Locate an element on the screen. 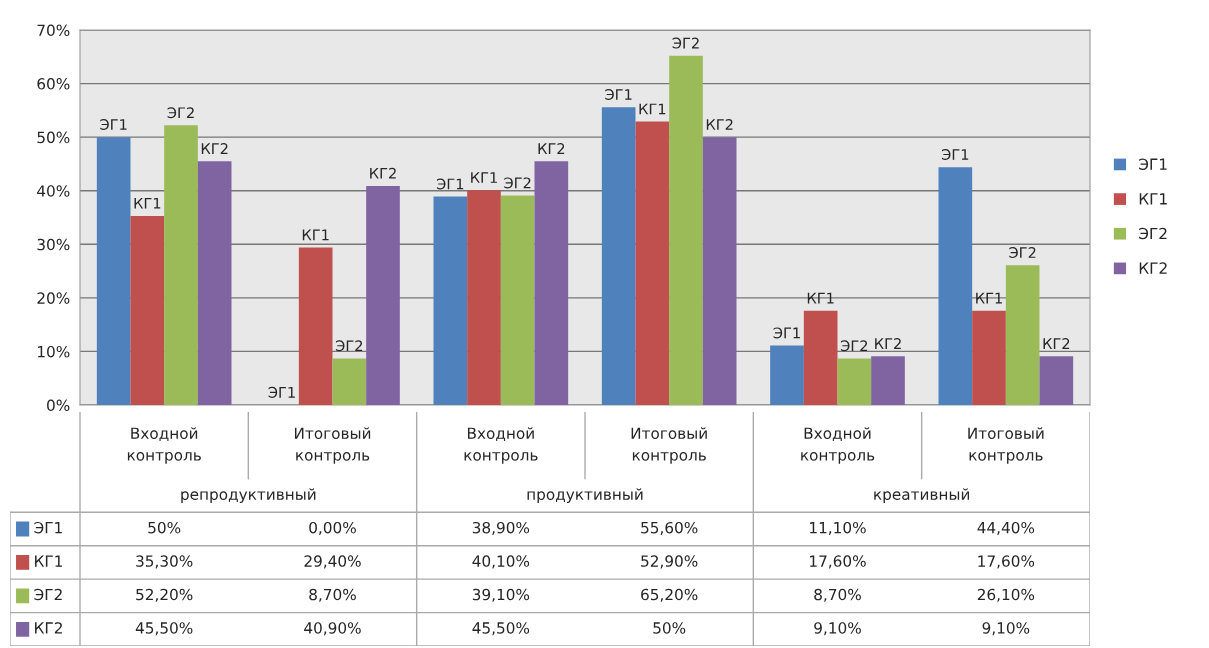  legend-label: ЭГ1 is located at coordinates (48, 527).